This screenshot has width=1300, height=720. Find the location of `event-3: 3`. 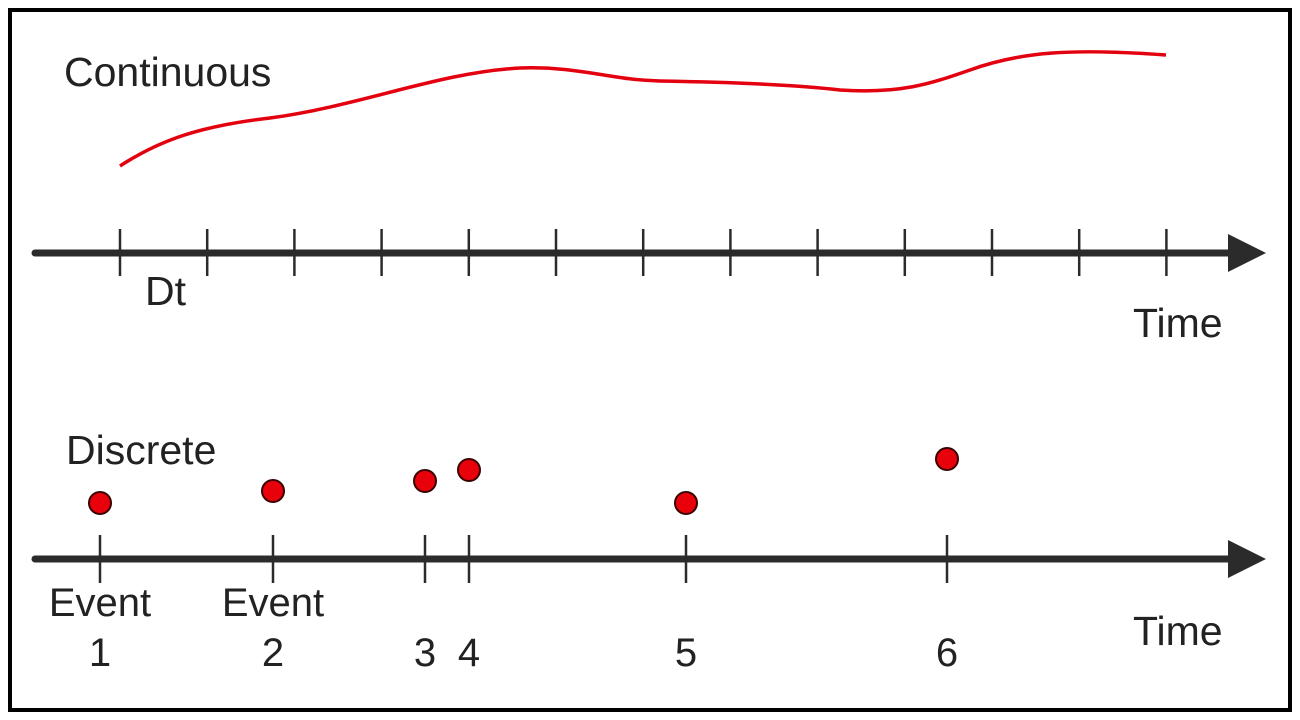

event-3: 3 is located at coordinates (425, 572).